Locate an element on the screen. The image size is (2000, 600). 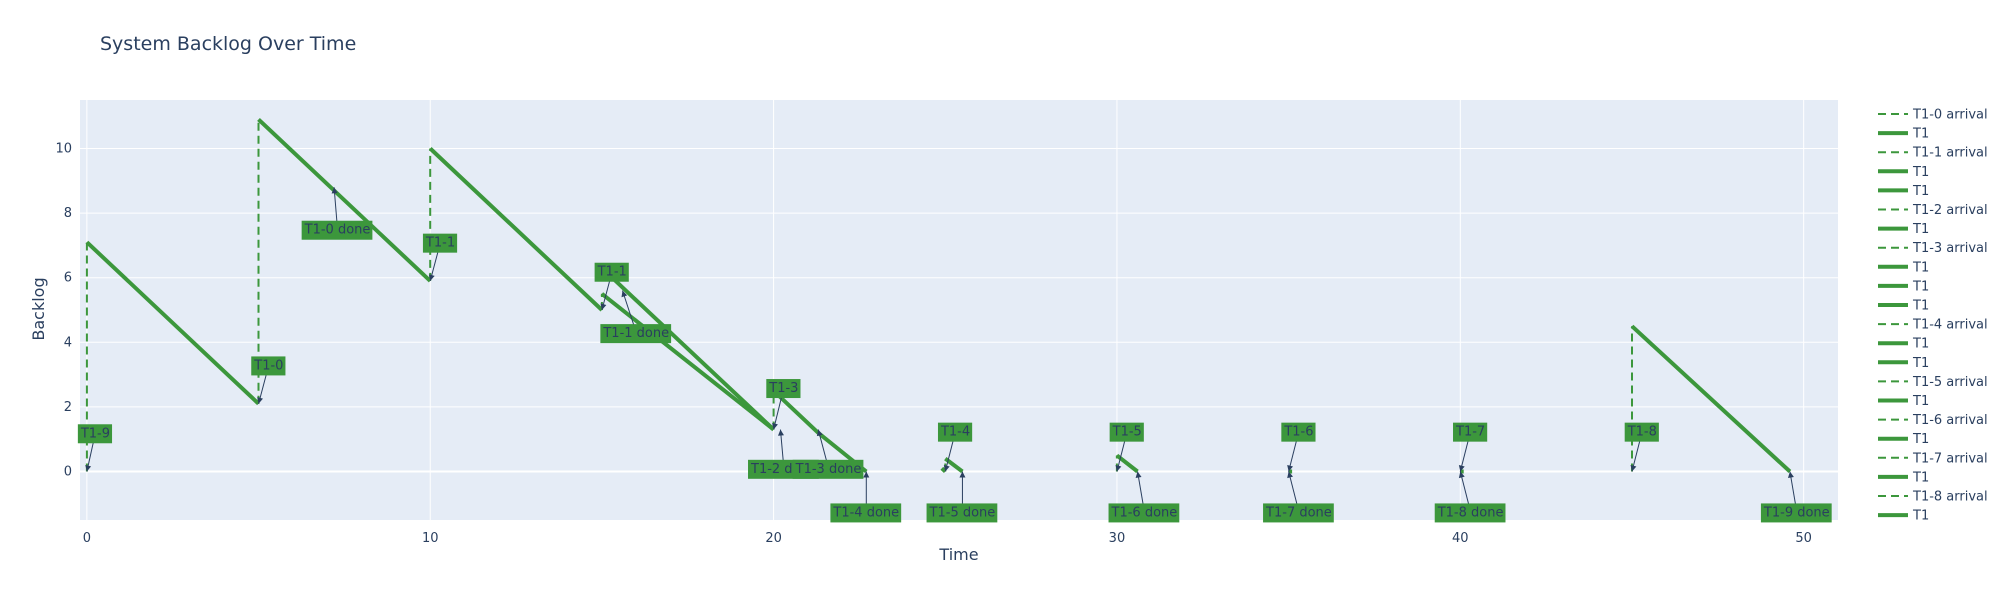
annotation: T1-5 is located at coordinates (1126, 447).